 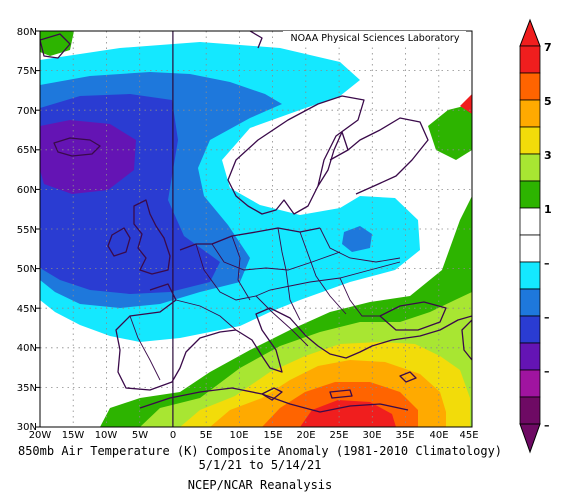 I want to click on lon-label: 5W, so click(x=140, y=435).